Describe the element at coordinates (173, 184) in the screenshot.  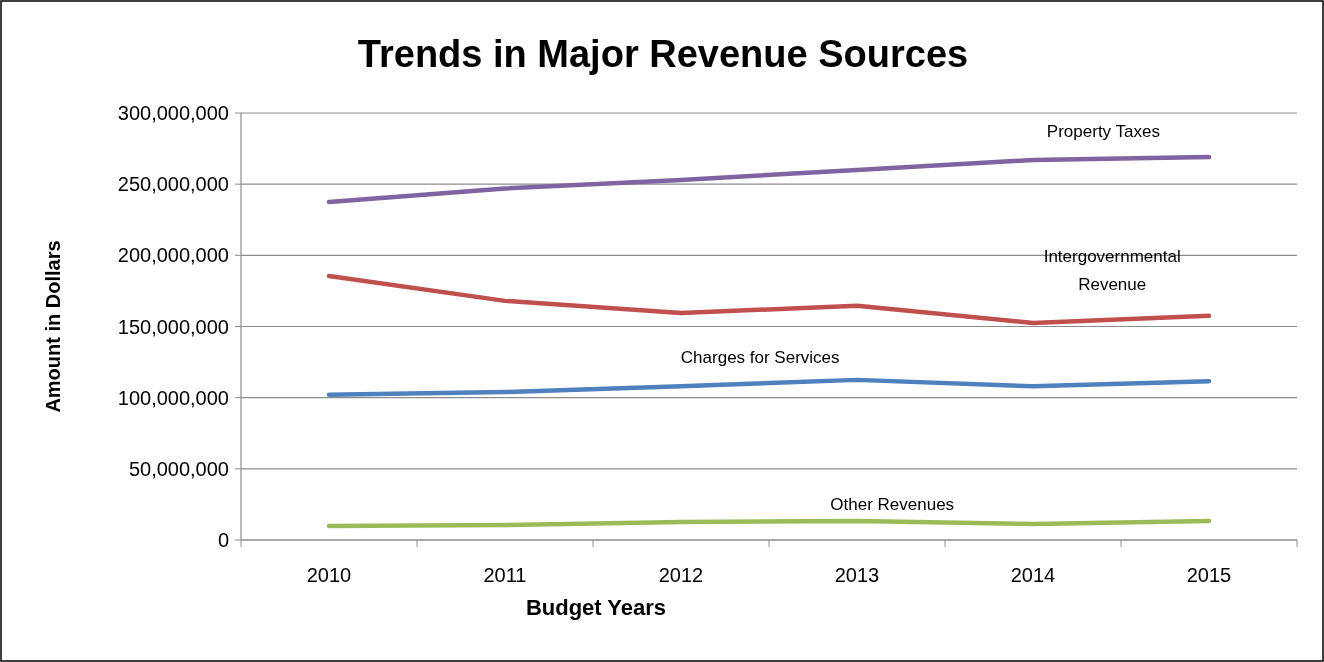
I see `y-tick-label: 250,000,000` at that location.